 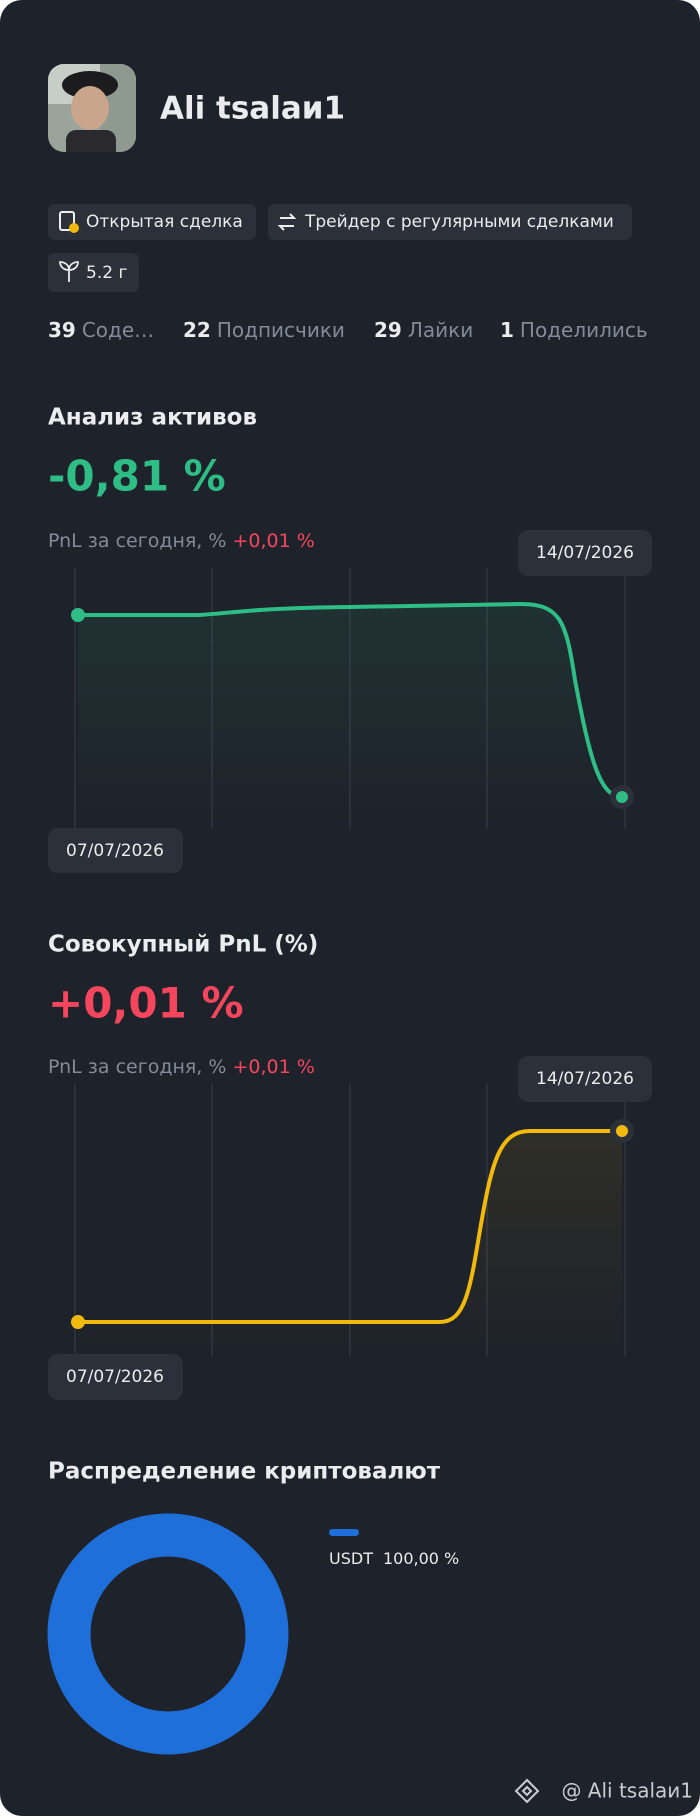 I want to click on stat-count: 39, so click(x=62, y=330).